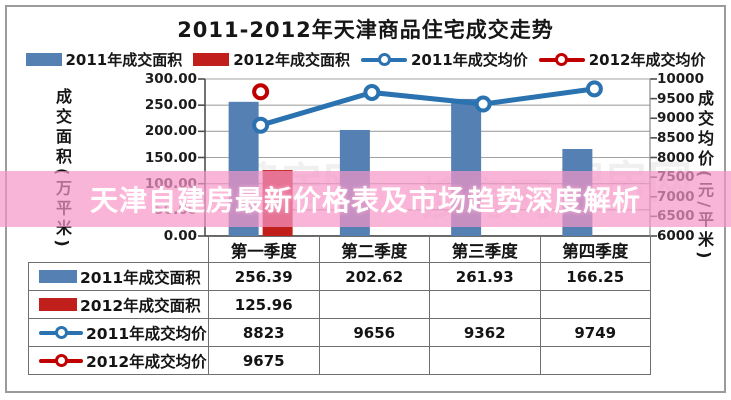 This screenshot has height=400, width=731. Describe the element at coordinates (595, 332) in the screenshot. I see `value-cell: 9749` at that location.